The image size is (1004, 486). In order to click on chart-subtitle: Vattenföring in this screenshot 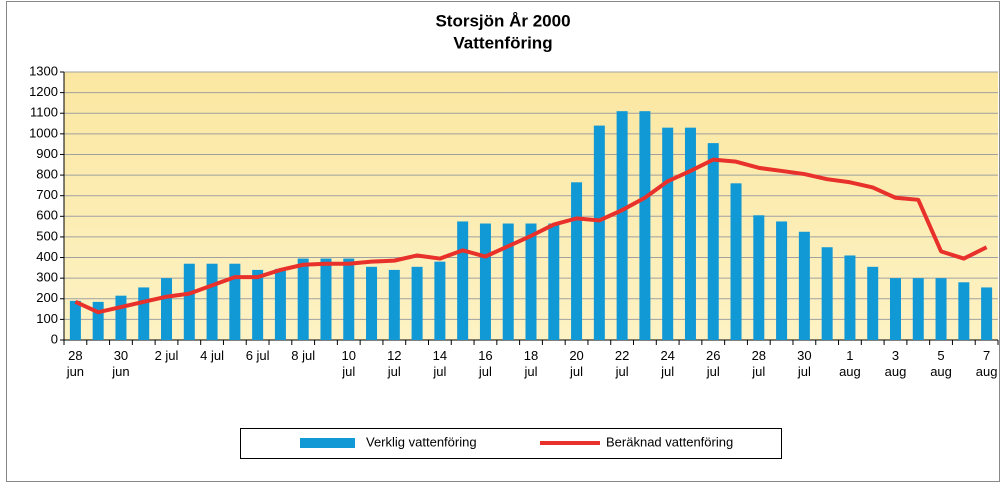, I will do `click(502, 42)`.